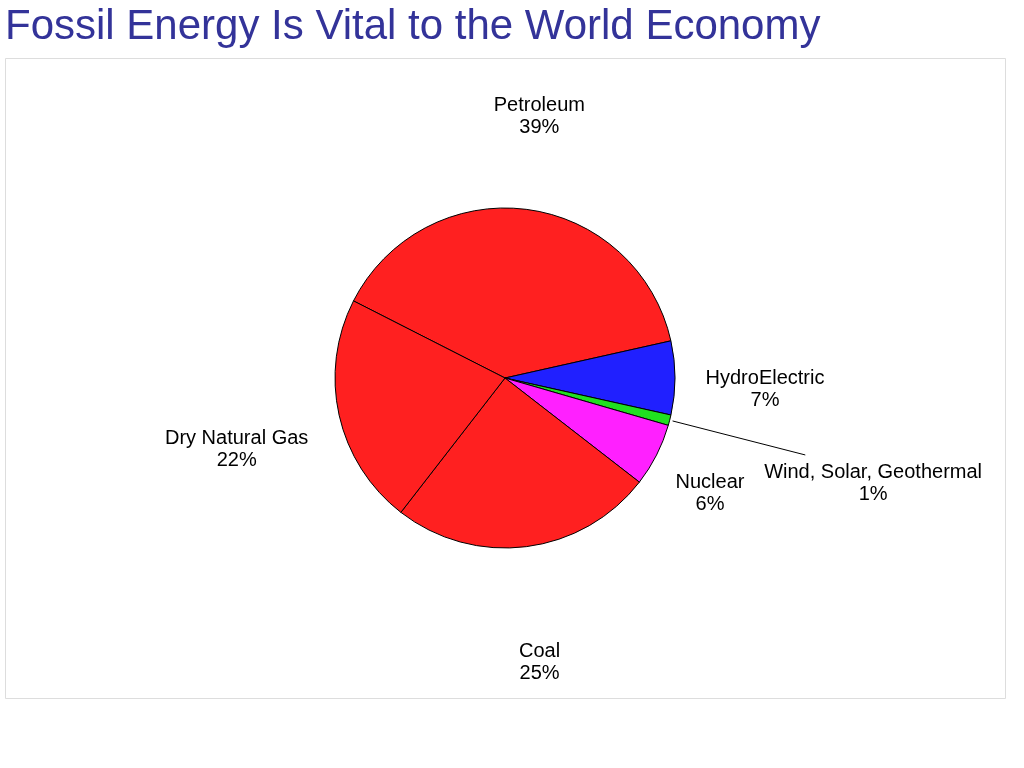  What do you see at coordinates (765, 376) in the screenshot?
I see `slice-label: HydroElectric` at bounding box center [765, 376].